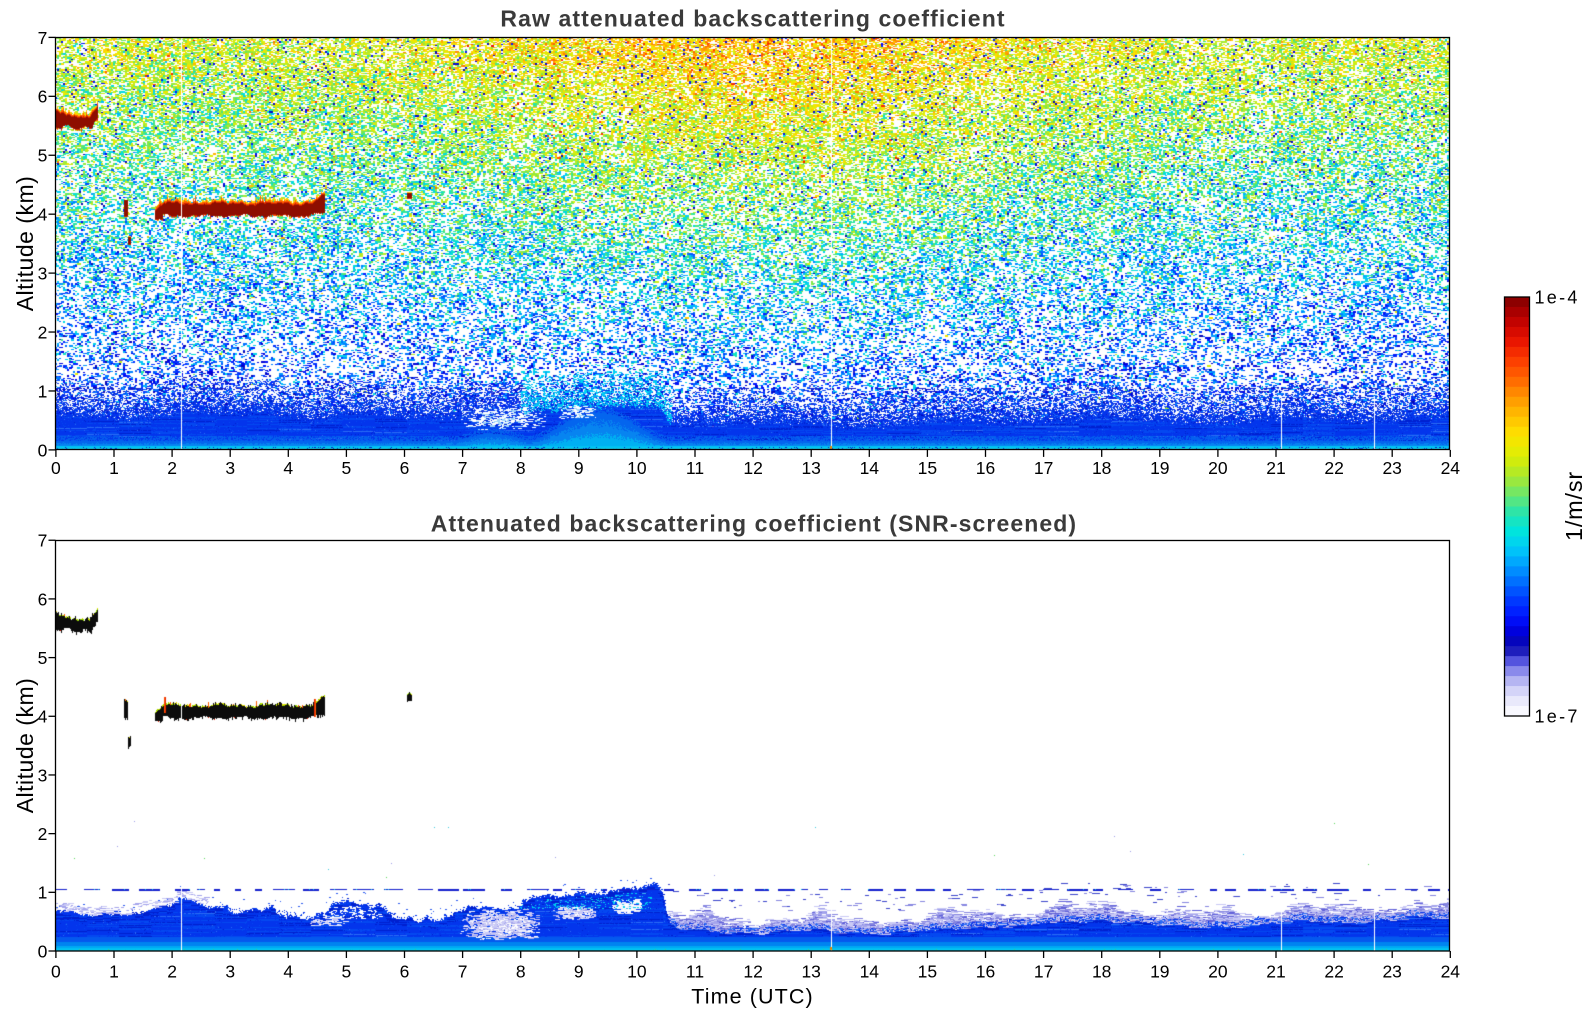  I want to click on svg-text: 1/m/sr, so click(1574, 506).